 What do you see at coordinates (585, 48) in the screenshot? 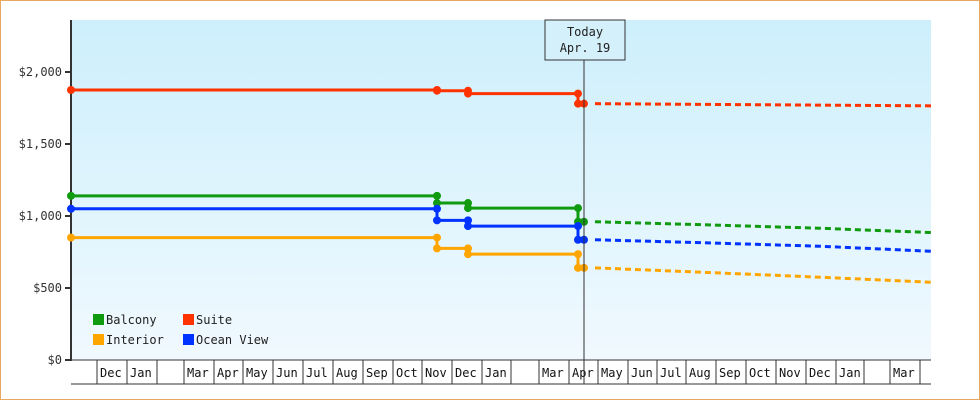
I see `today-date: Apr. 19` at bounding box center [585, 48].